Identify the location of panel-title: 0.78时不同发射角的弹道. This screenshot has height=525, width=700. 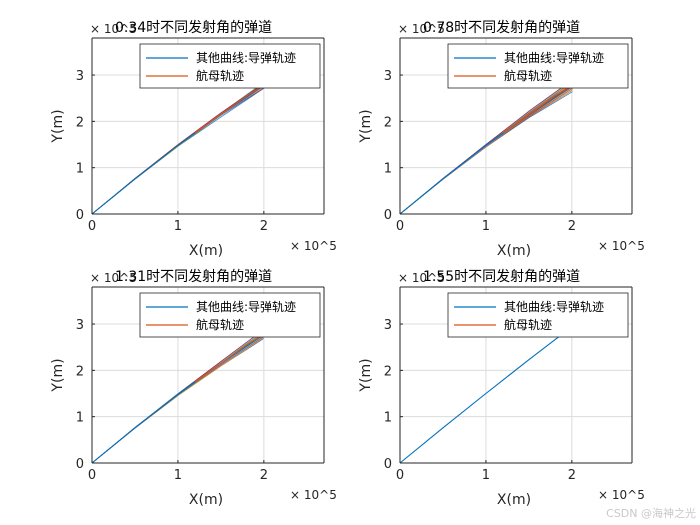
(501, 28).